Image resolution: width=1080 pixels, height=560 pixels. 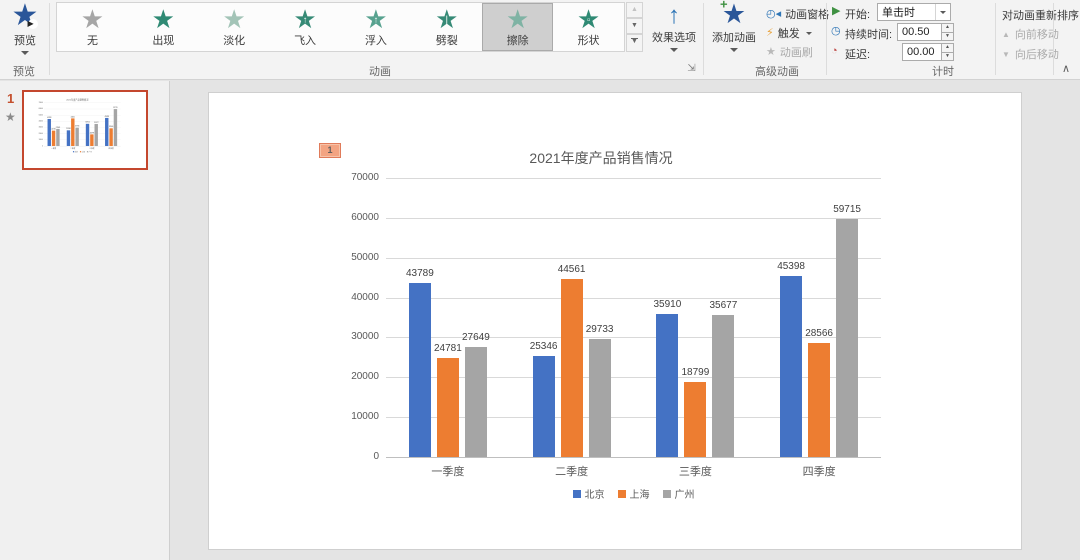 I want to click on animation-float-in-button: ★ ↑ 浮入, so click(x=376, y=27).